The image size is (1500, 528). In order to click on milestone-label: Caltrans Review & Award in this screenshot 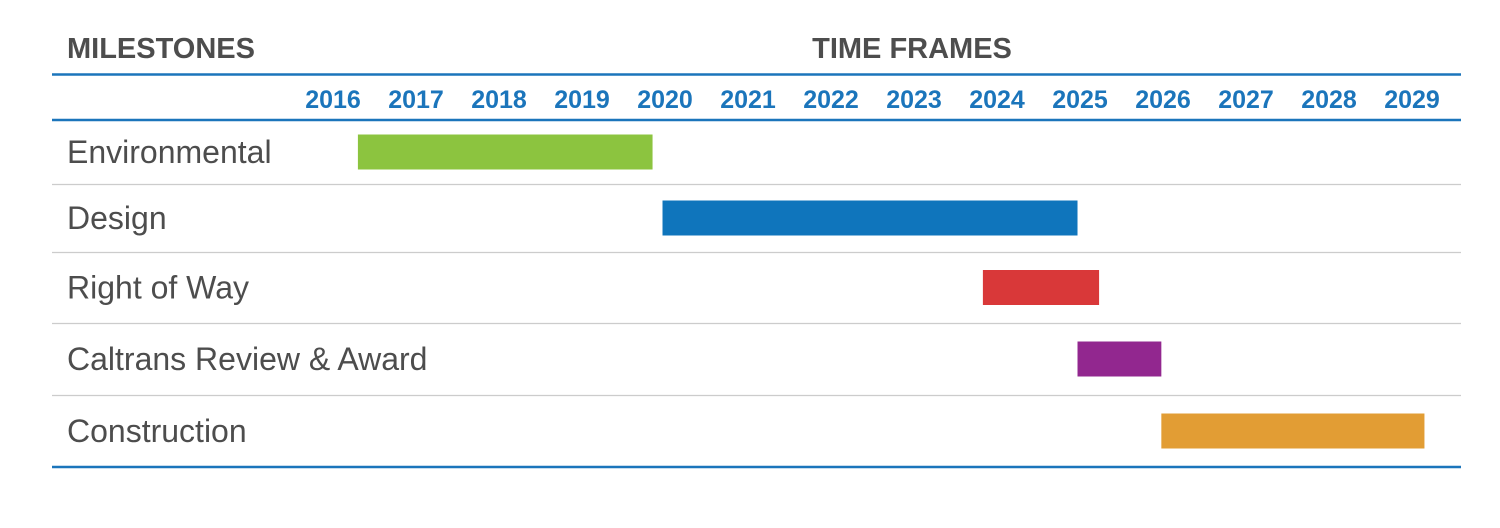, I will do `click(247, 359)`.